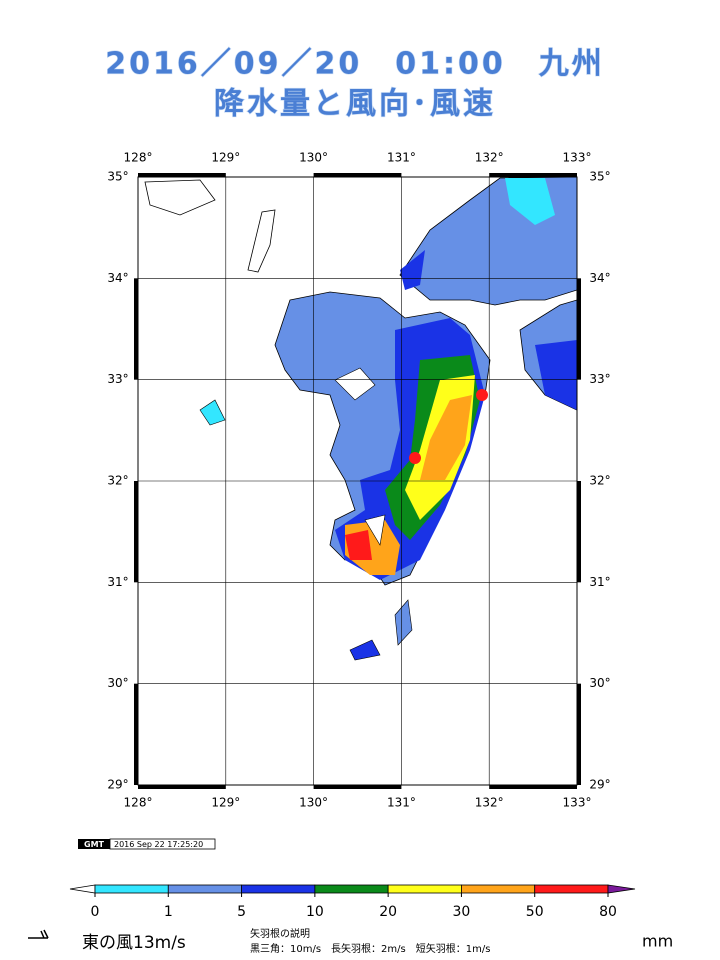 This screenshot has width=720, height=960. Describe the element at coordinates (241, 912) in the screenshot. I see `colorbar-tick-label: 5` at that location.